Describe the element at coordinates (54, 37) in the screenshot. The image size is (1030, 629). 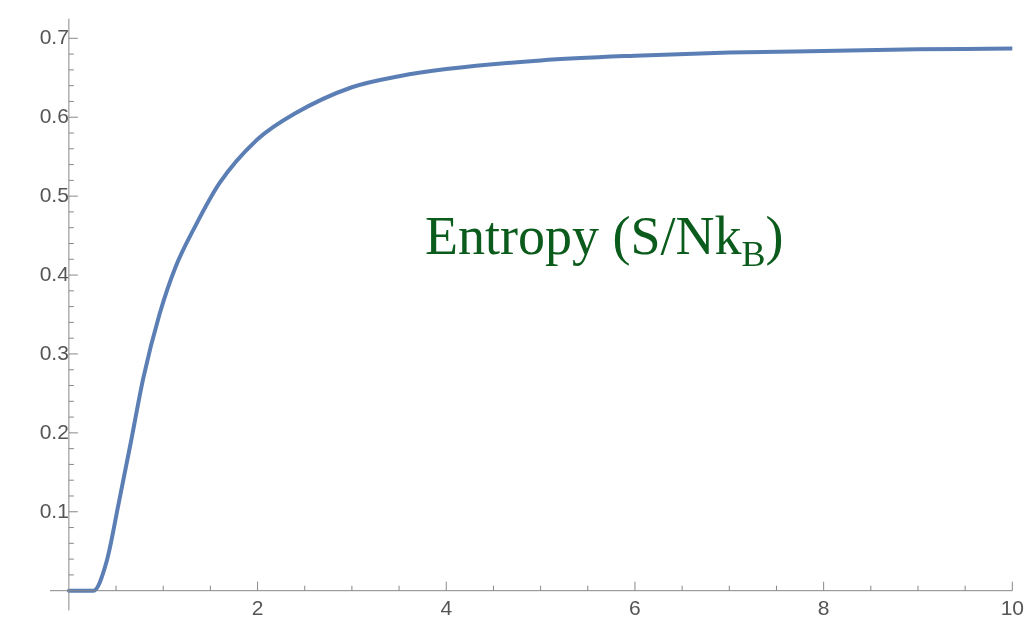
I see `y-tick-label: 0.7` at that location.